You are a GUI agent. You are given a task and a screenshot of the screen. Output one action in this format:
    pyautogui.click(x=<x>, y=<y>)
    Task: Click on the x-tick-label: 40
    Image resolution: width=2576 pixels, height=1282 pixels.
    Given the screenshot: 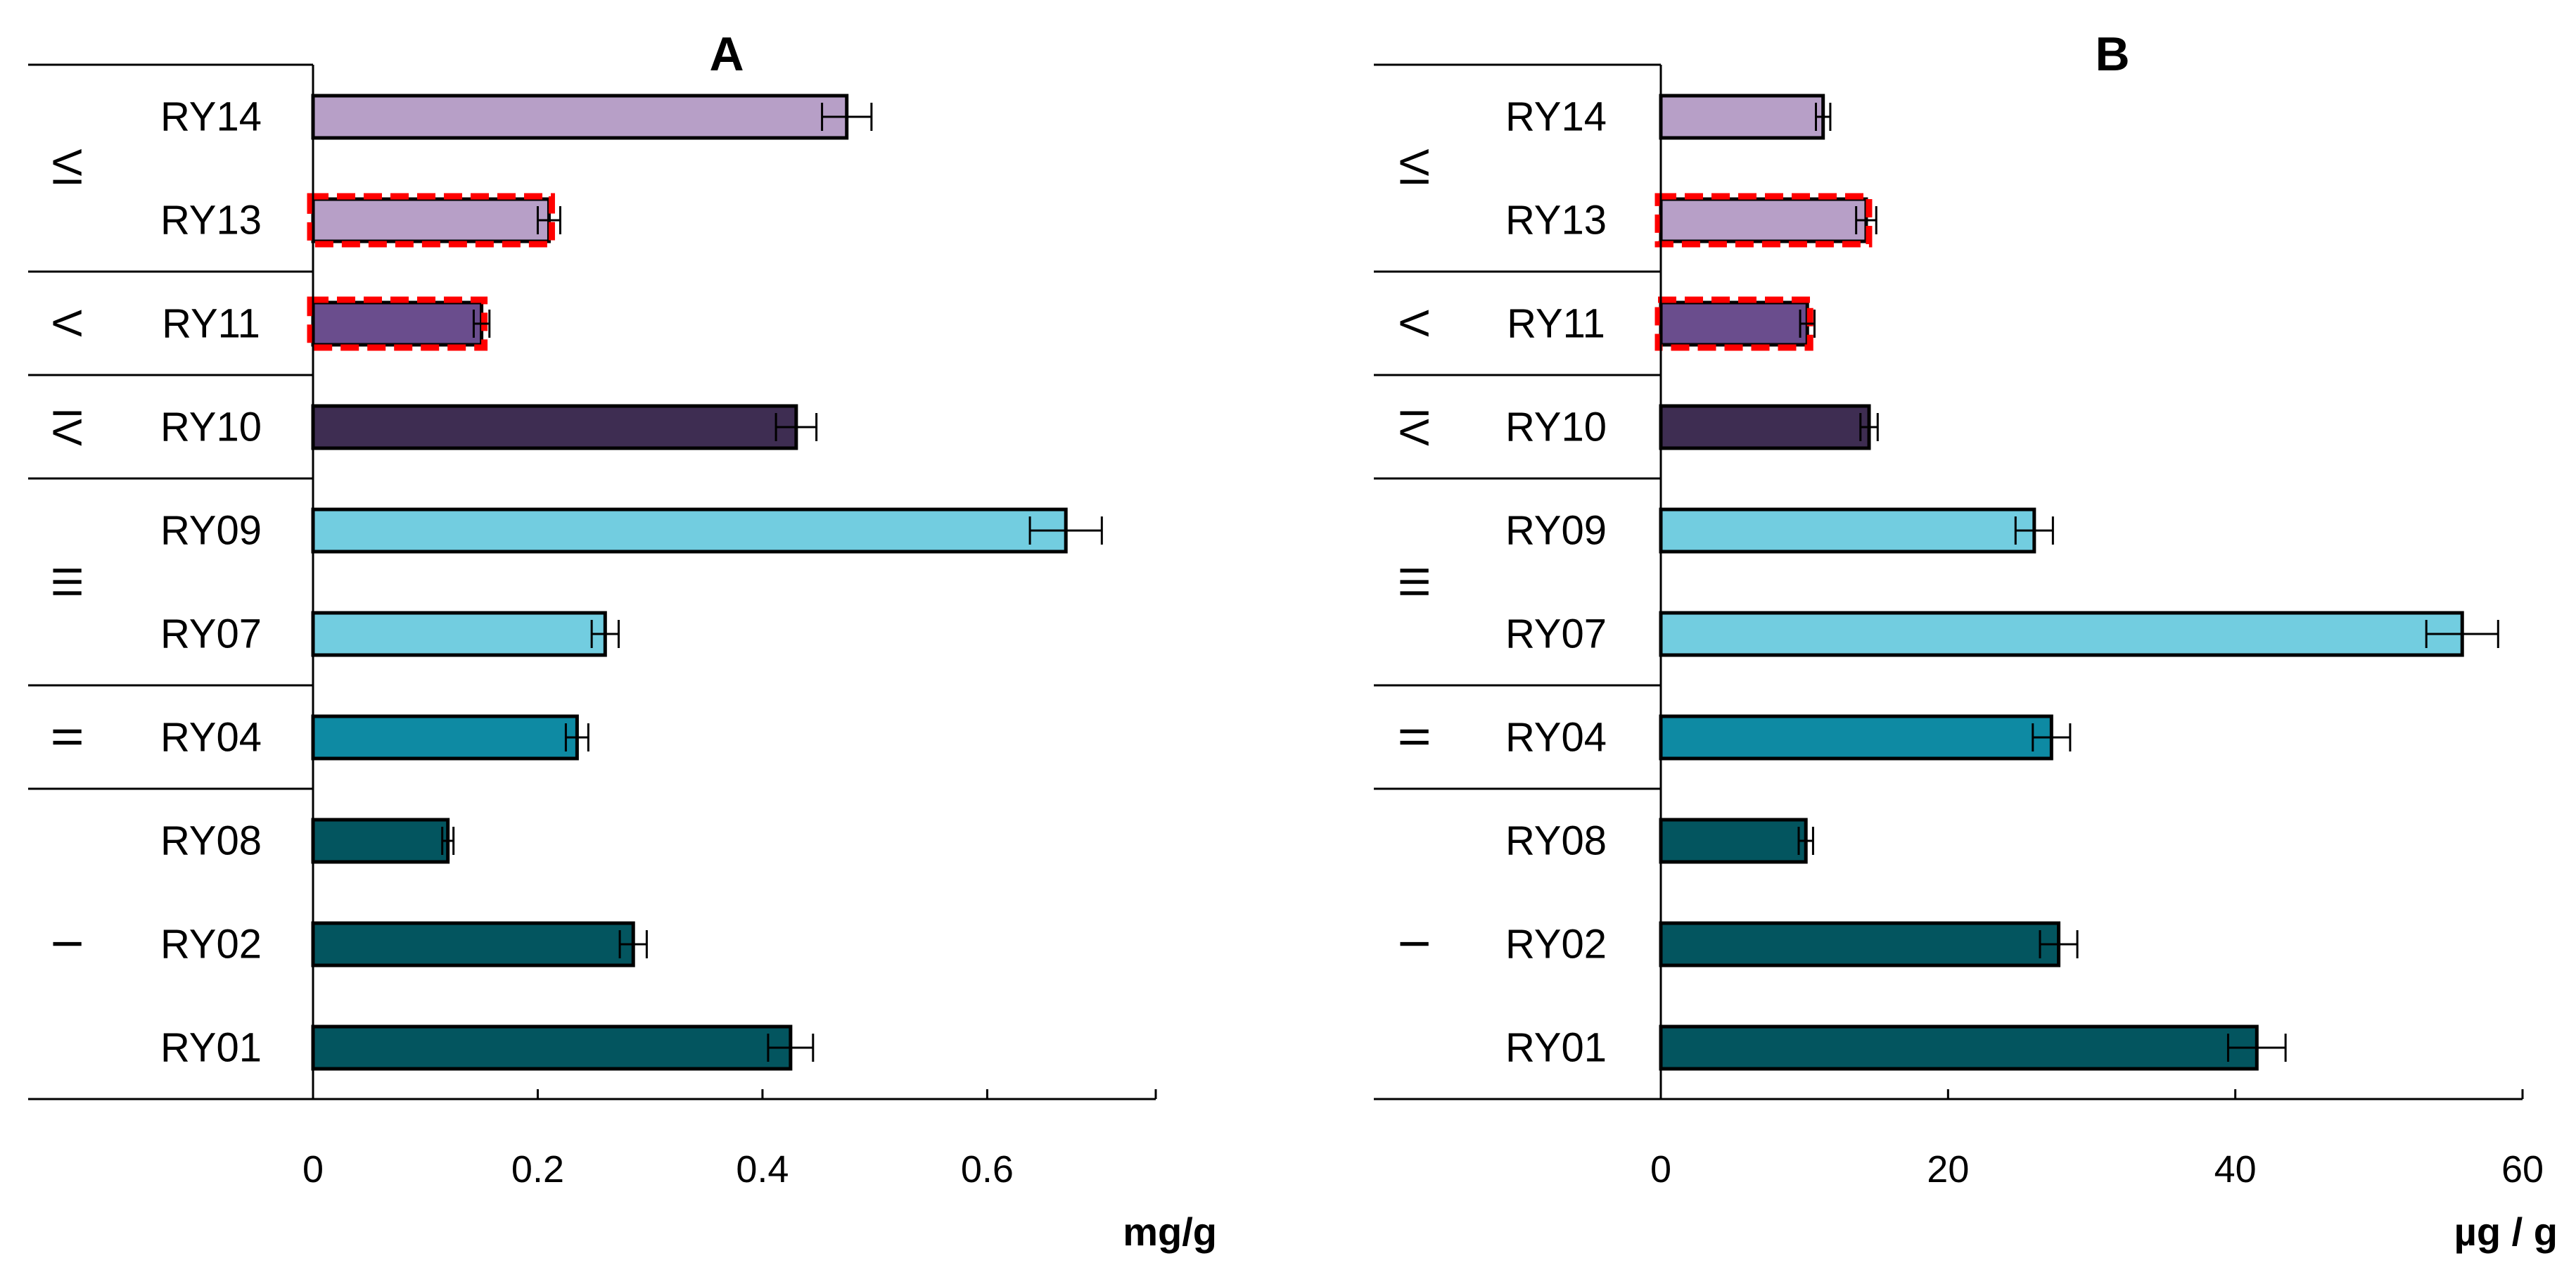 What is the action you would take?
    pyautogui.click(x=2235, y=1169)
    